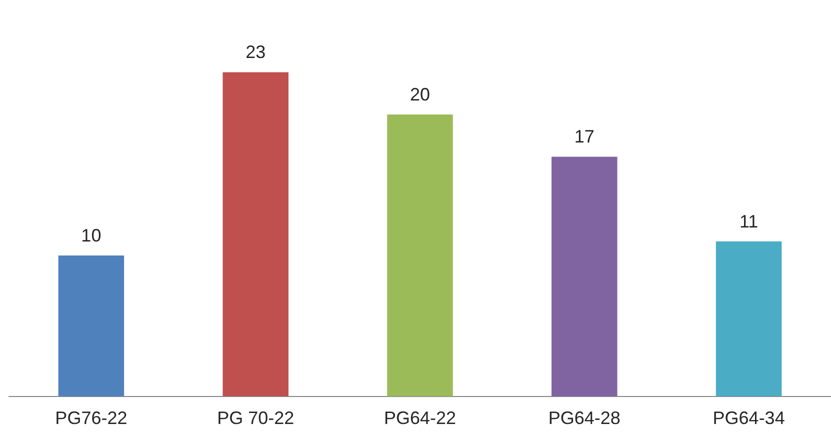  Describe the element at coordinates (420, 418) in the screenshot. I see `x-tick-label: PG64-22` at that location.